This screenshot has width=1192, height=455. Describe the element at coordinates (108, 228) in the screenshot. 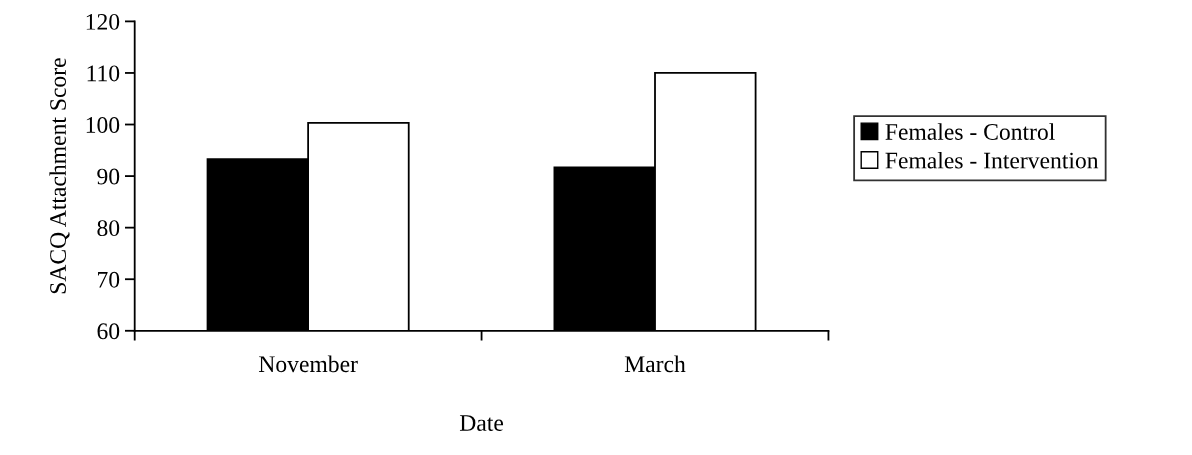

I see `y-tick-label: 80` at that location.